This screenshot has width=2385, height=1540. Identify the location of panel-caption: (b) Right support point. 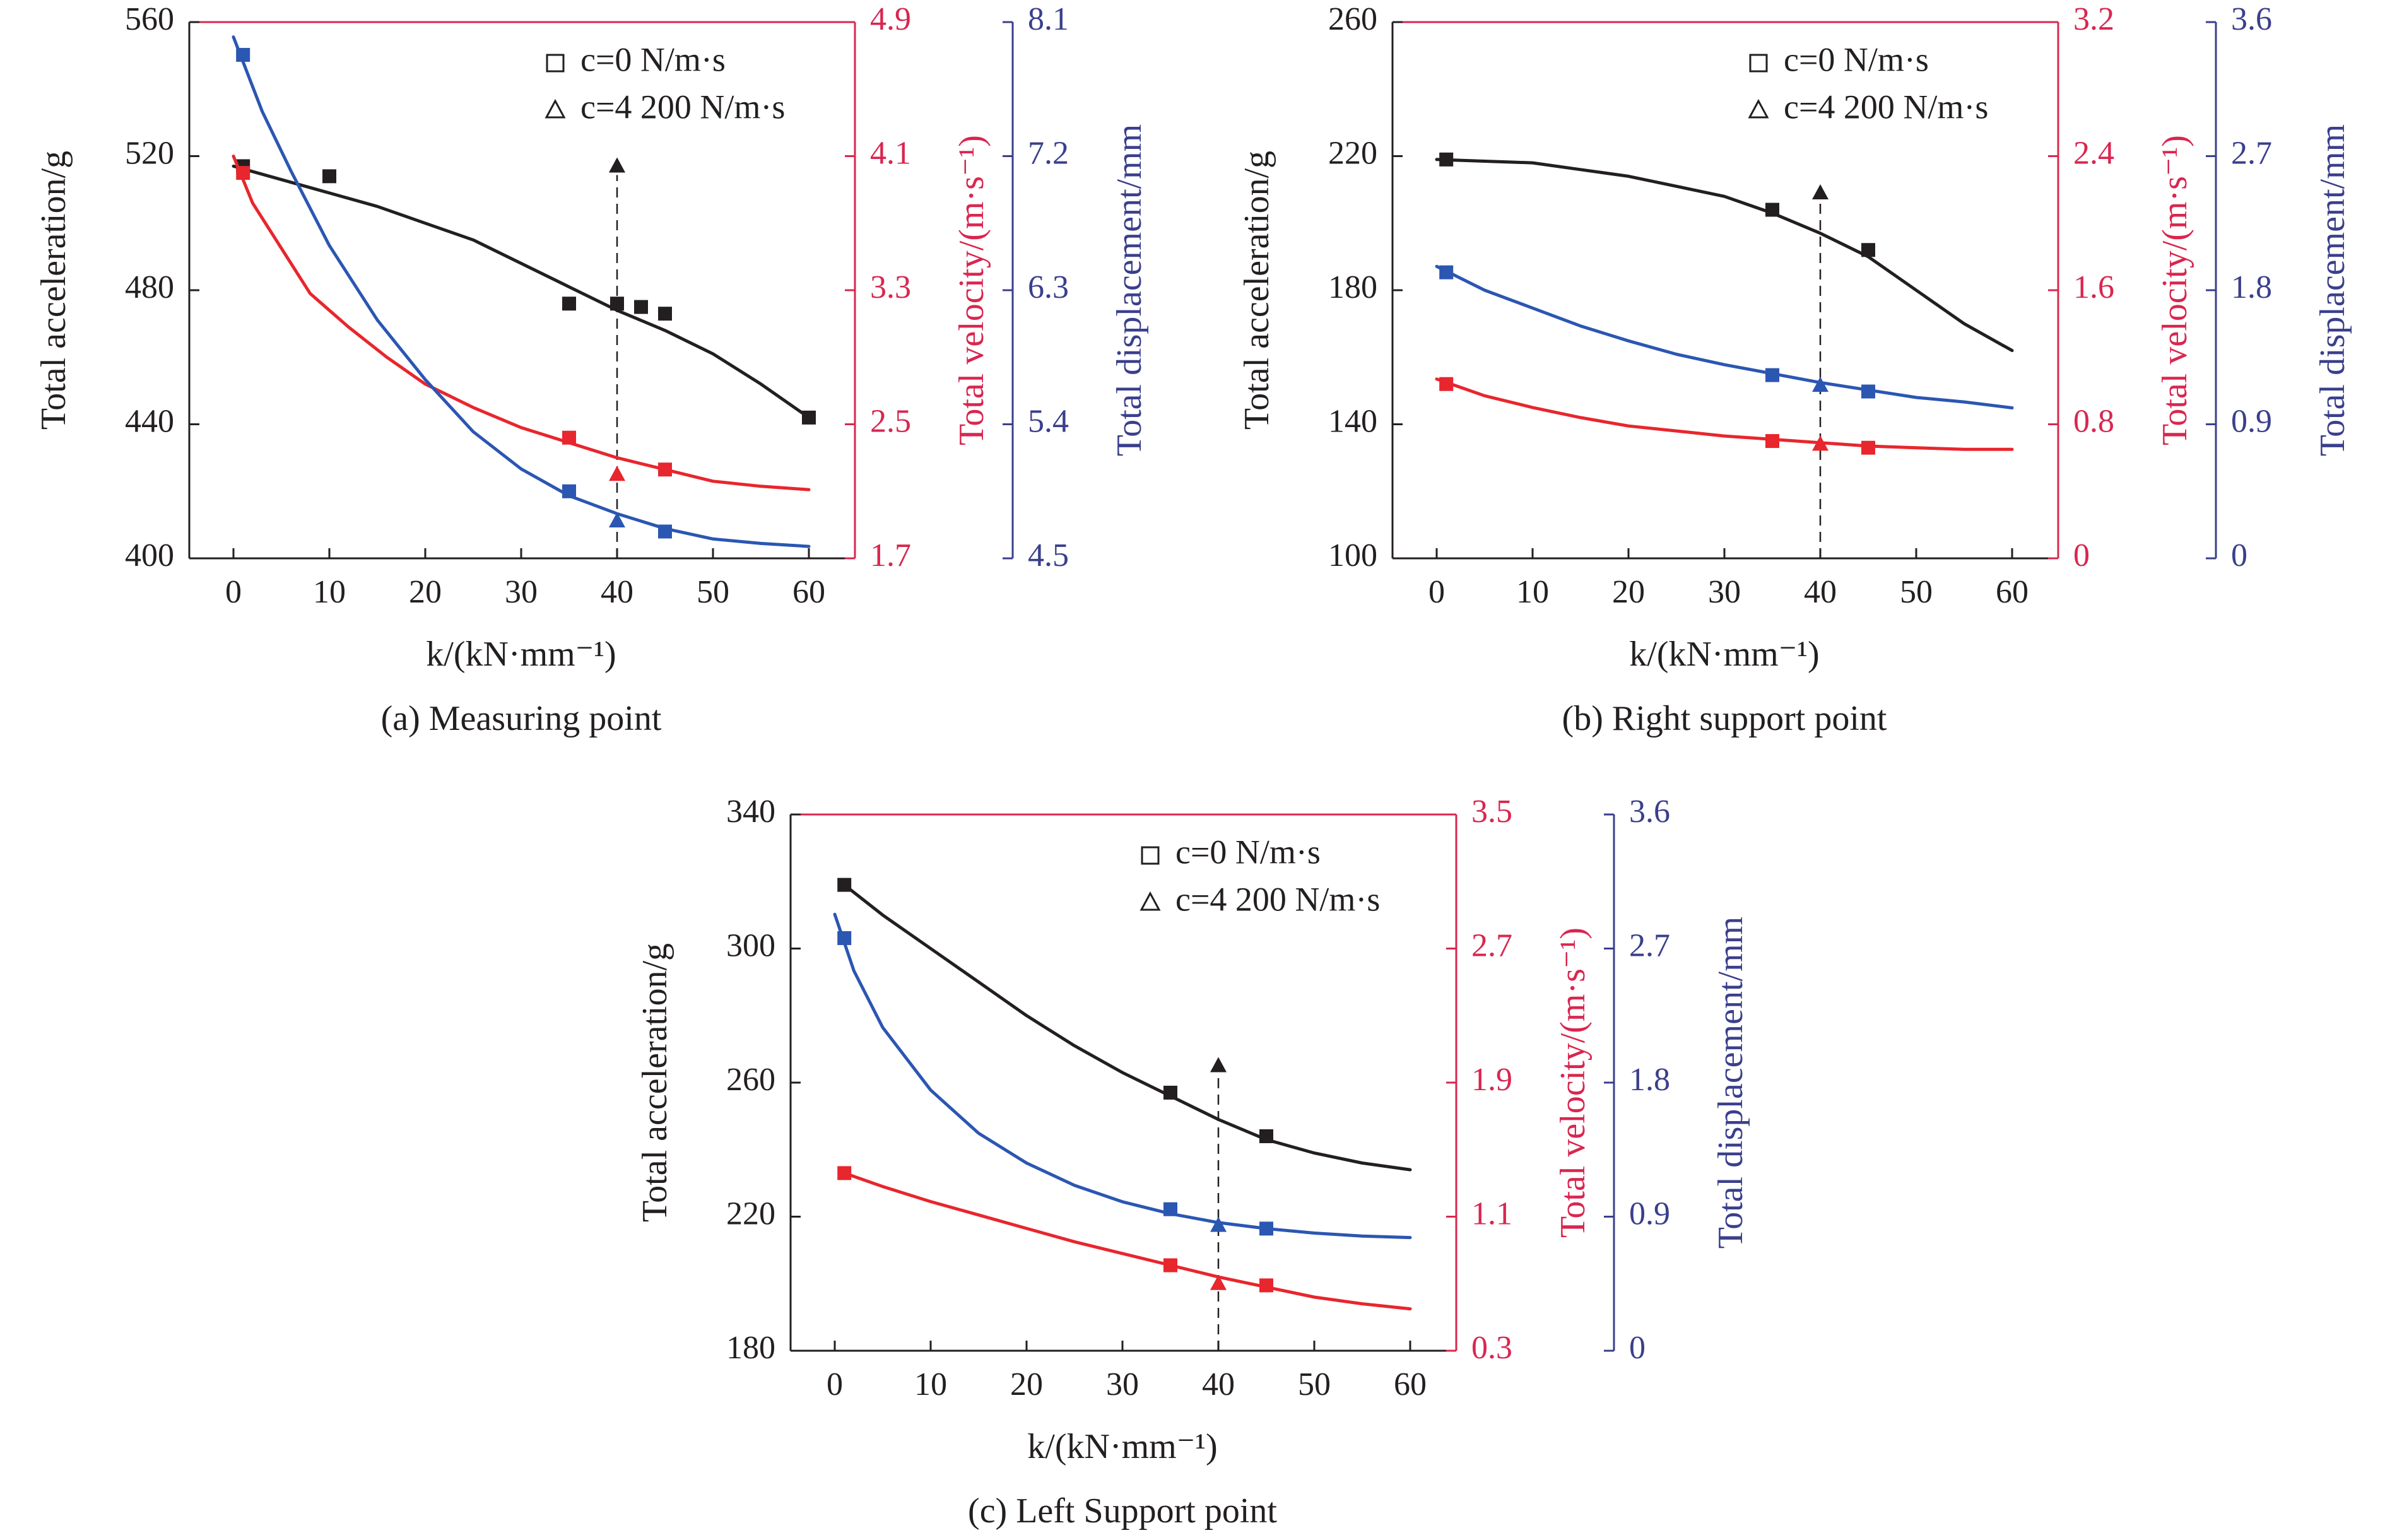
(1724, 718).